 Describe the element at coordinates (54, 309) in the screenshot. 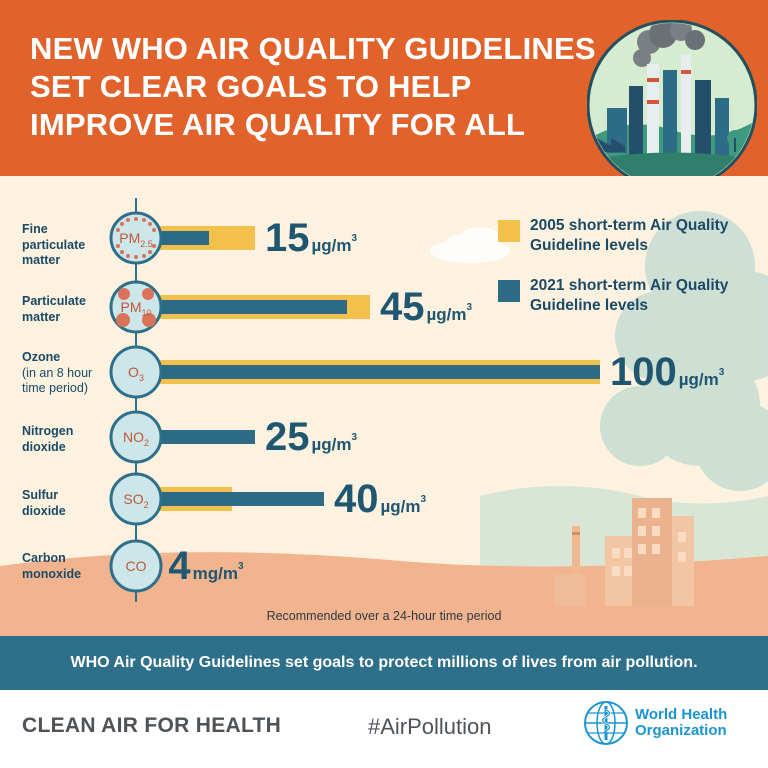

I see `pollutant-label-pm10: Particulate matter` at that location.